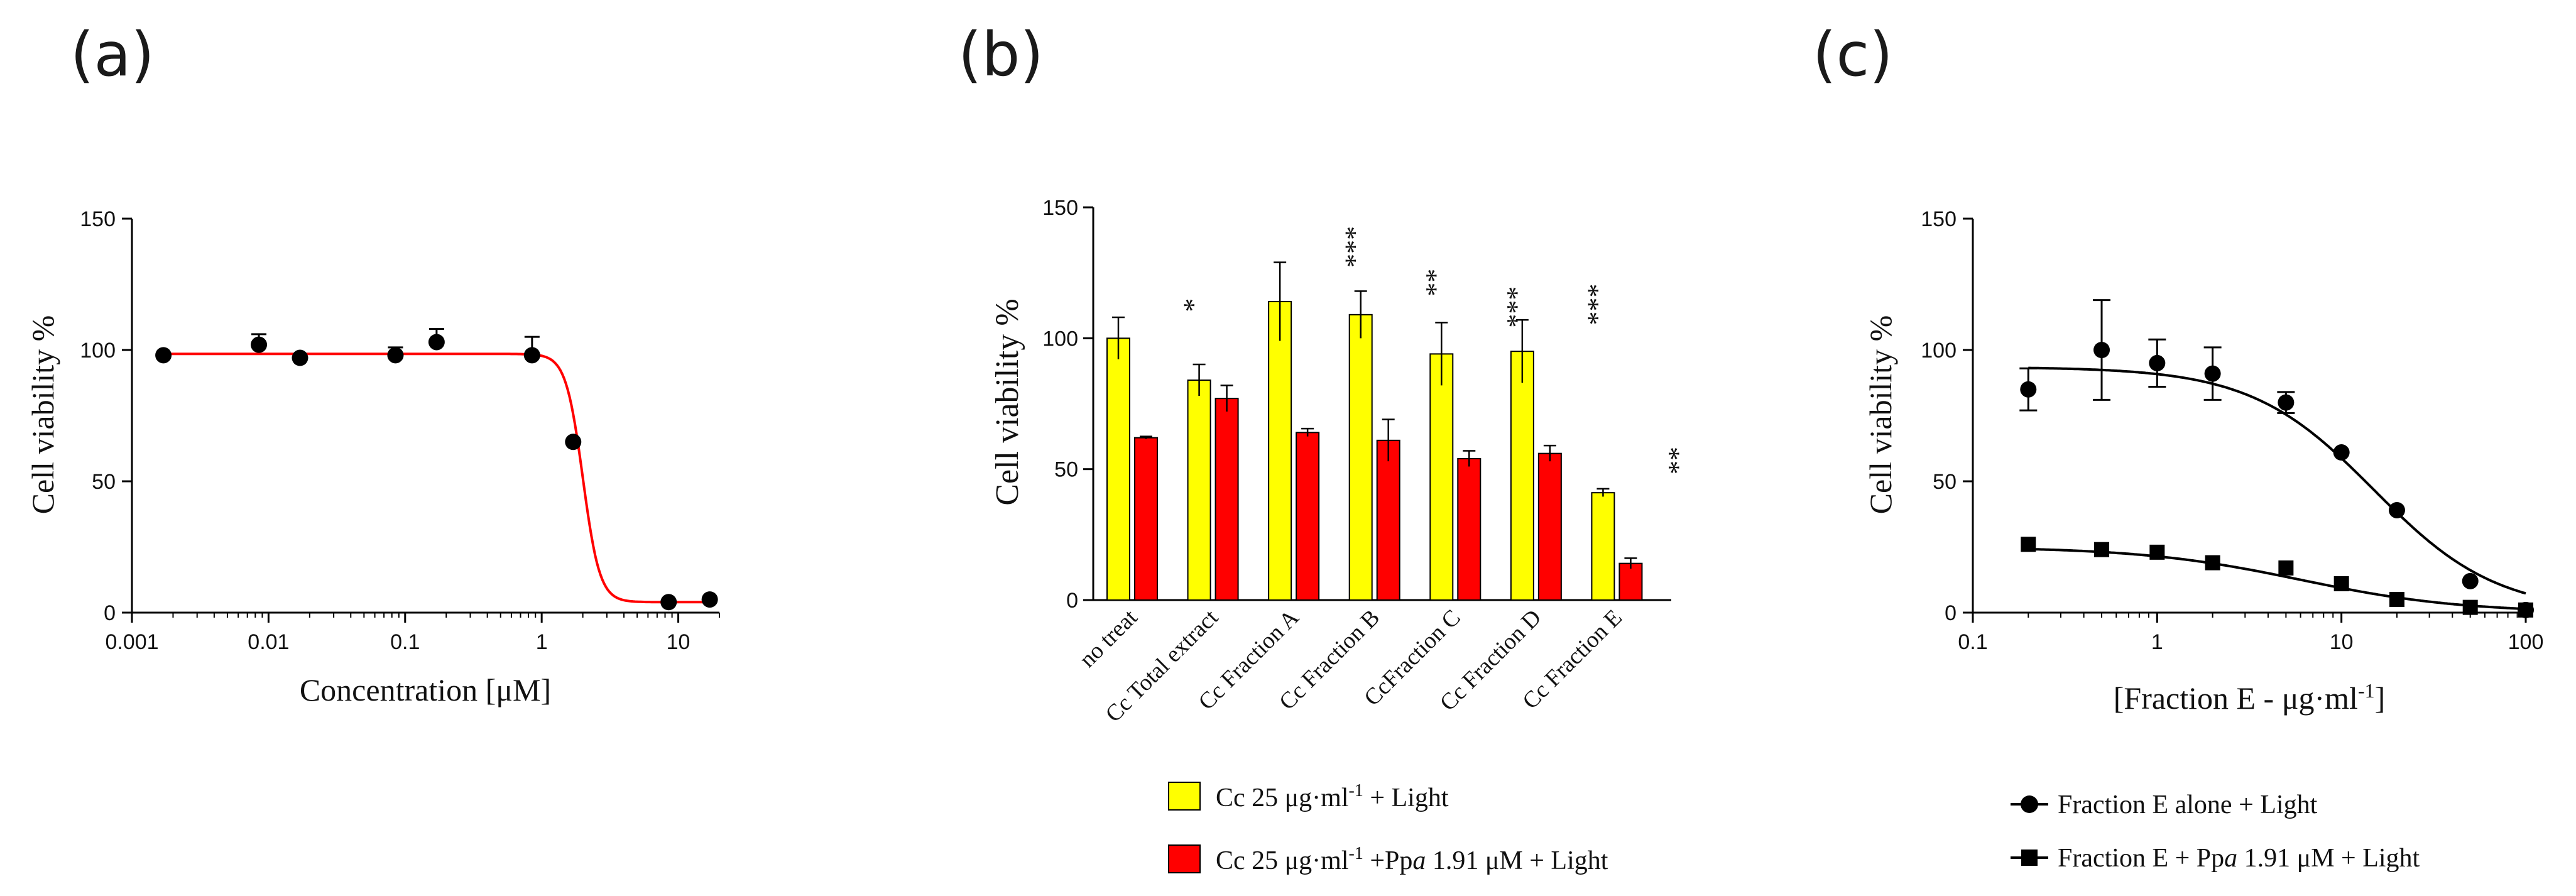 The image size is (2576, 896). Describe the element at coordinates (2250, 697) in the screenshot. I see `chart-c-xlabel: [Fraction E - μg·ml-1]` at that location.